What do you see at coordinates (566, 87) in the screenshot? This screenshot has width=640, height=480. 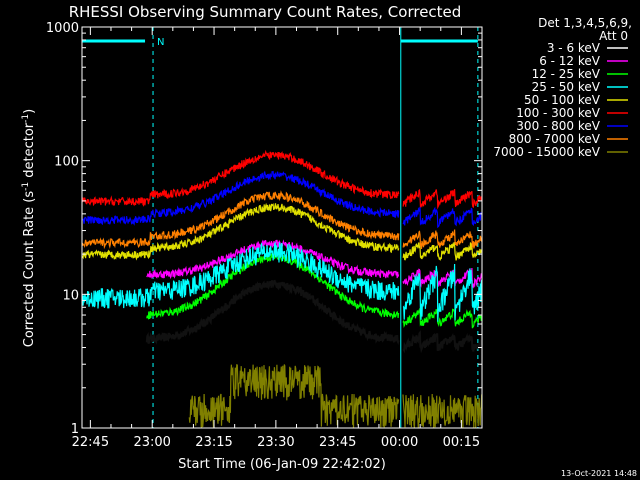 I see `legend-label-3: 25 - 50 keV` at bounding box center [566, 87].